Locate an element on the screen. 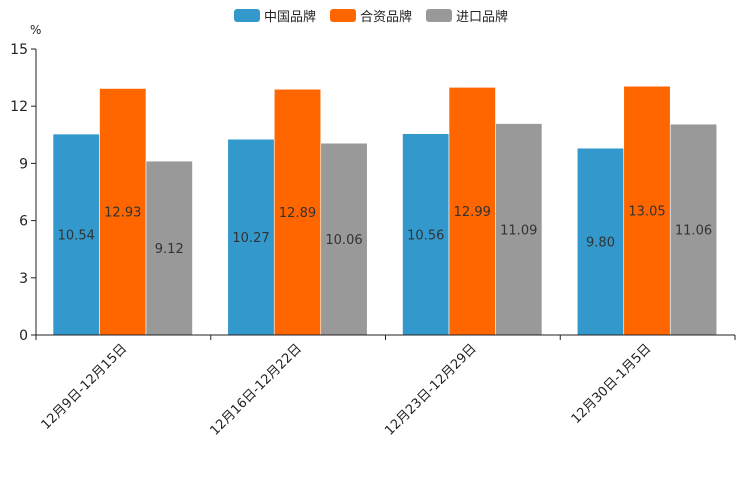  y-tick-label: 9 is located at coordinates (23, 164).